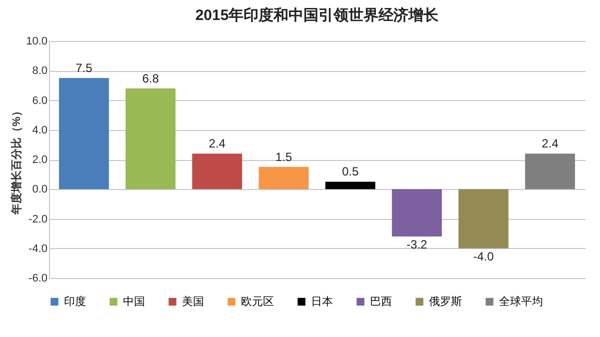 The image size is (600, 337). I want to click on y-tick-label: 10.0, so click(37, 42).